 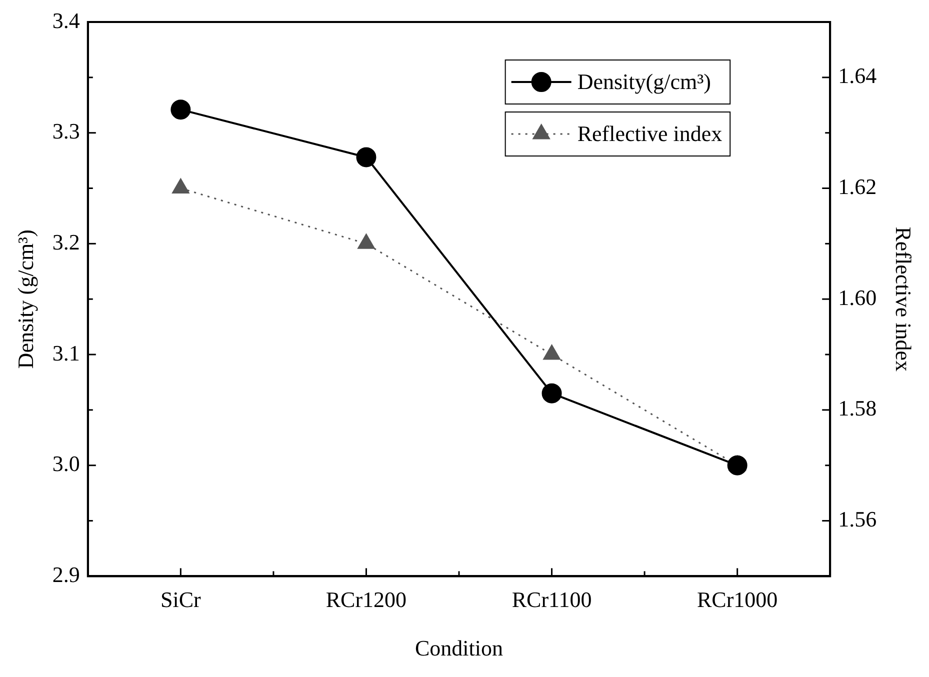 I want to click on x-tick-label: RCr1200, so click(x=366, y=599).